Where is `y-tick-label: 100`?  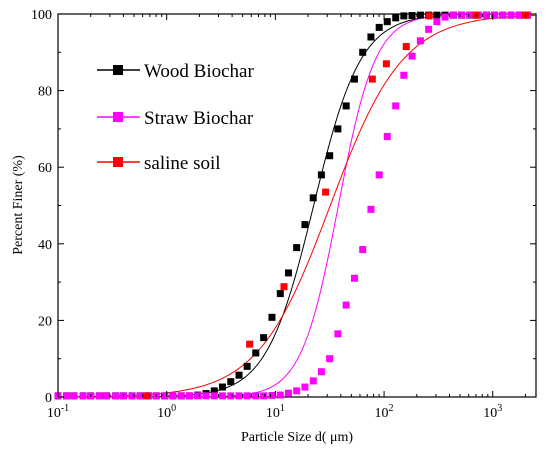 y-tick-label: 100 is located at coordinates (41, 15).